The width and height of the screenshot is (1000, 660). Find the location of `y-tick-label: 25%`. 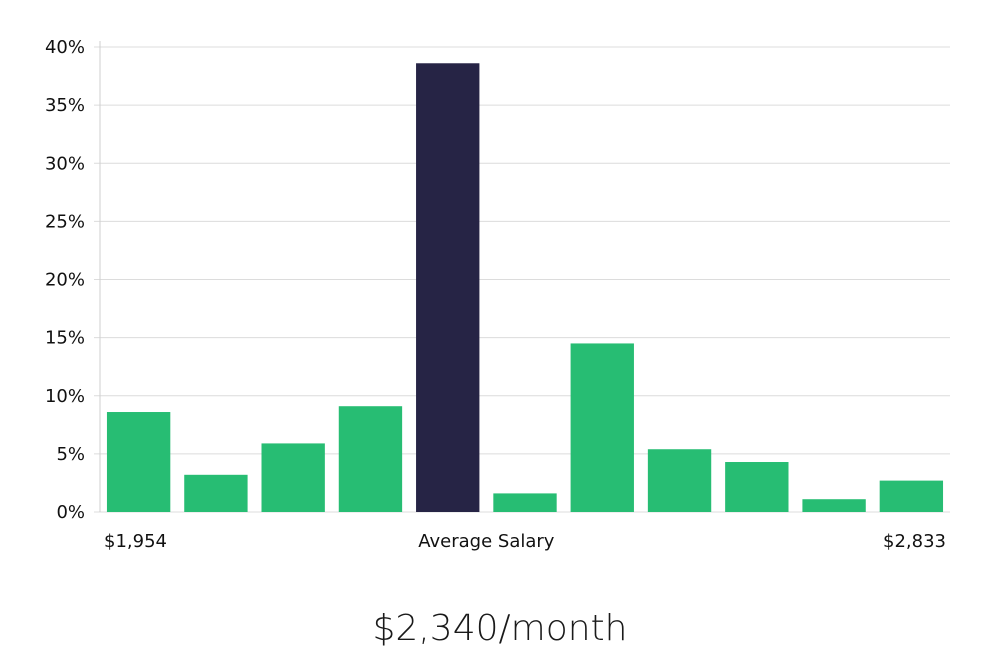

y-tick-label: 25% is located at coordinates (65, 221).